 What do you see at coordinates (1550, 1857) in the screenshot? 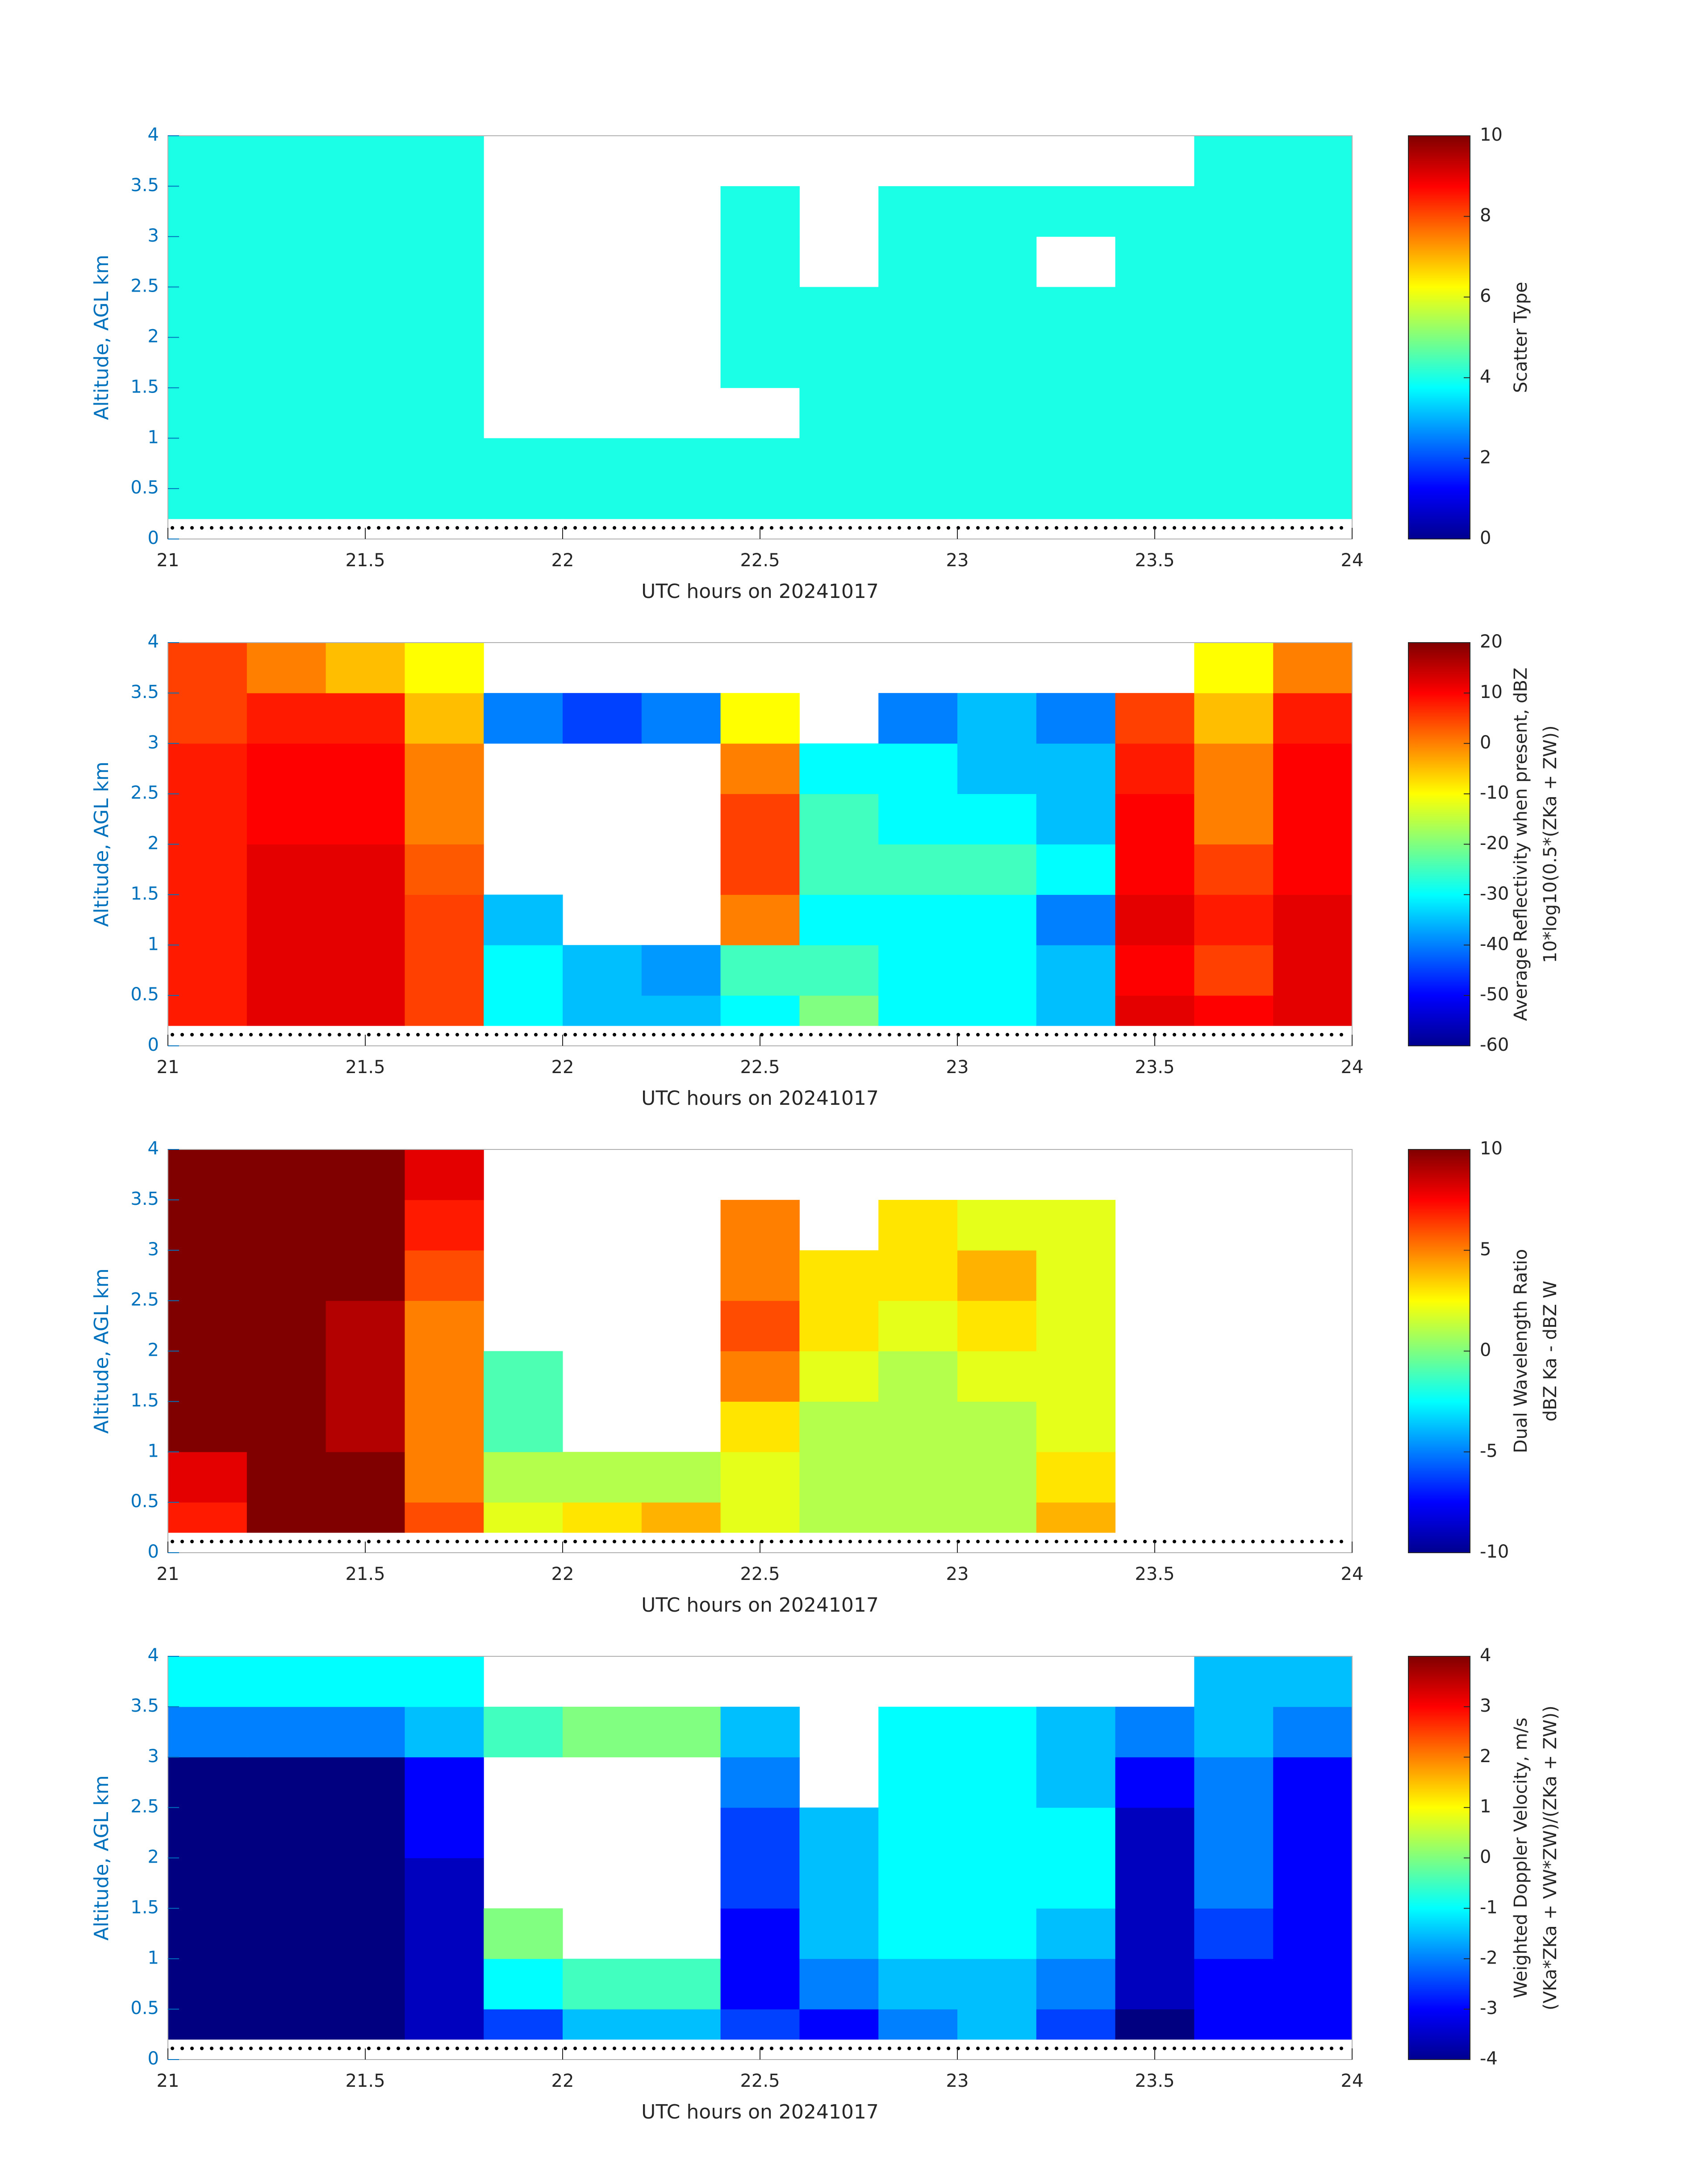
I see `colorbar-label: (VKa*ZKa + VW*ZW)/(ZKa + ZW))` at bounding box center [1550, 1857].